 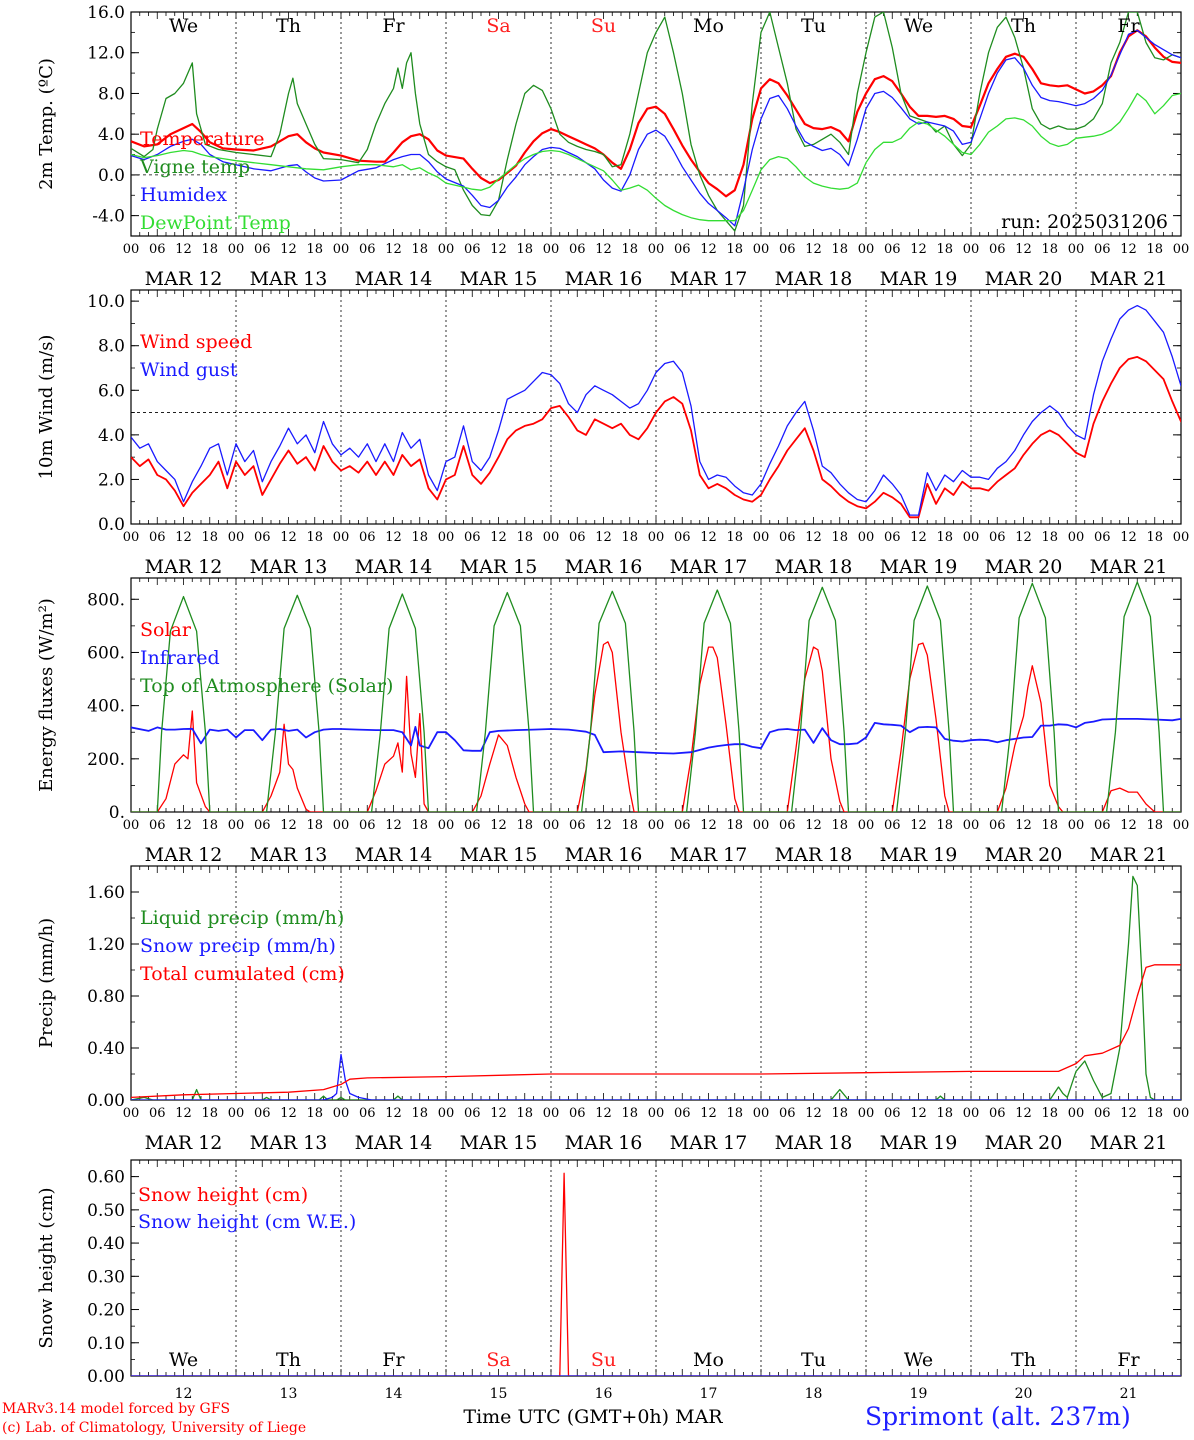 I want to click on y-tick-label: 200., so click(x=106, y=760).